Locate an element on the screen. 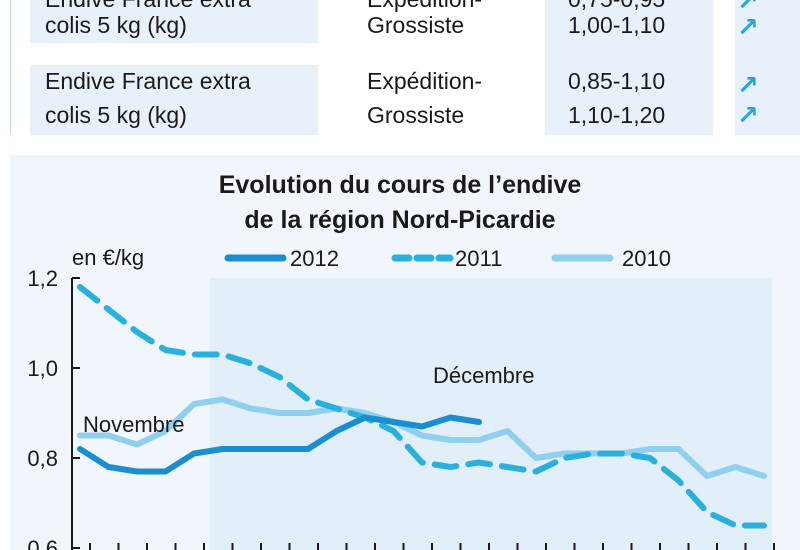 This screenshot has width=800, height=550. table-row-1-product-line2: colis 5 kg (kg) is located at coordinates (116, 25).